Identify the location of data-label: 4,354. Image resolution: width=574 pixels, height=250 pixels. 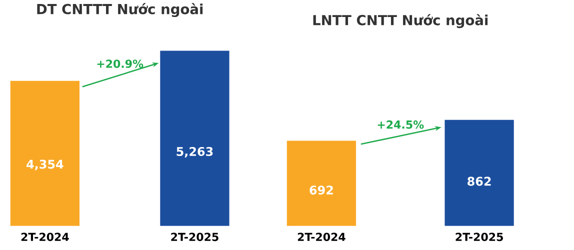
(45, 165).